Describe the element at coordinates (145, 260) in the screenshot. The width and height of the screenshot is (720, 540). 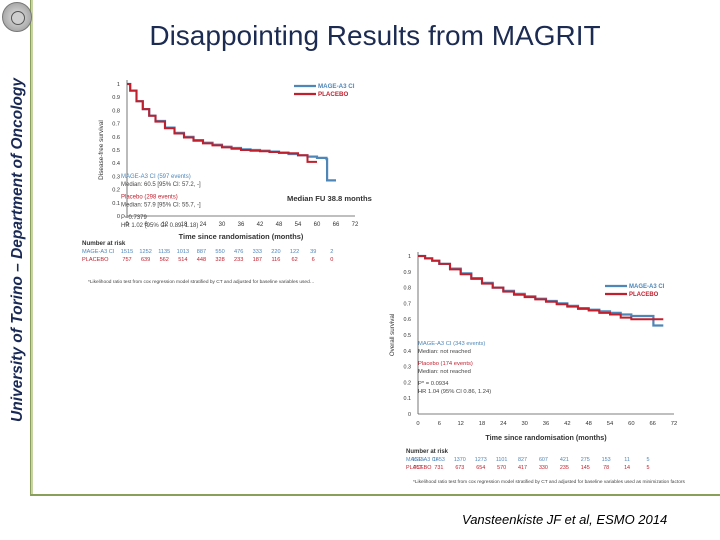
I see `risk-value-placebo: 639` at that location.